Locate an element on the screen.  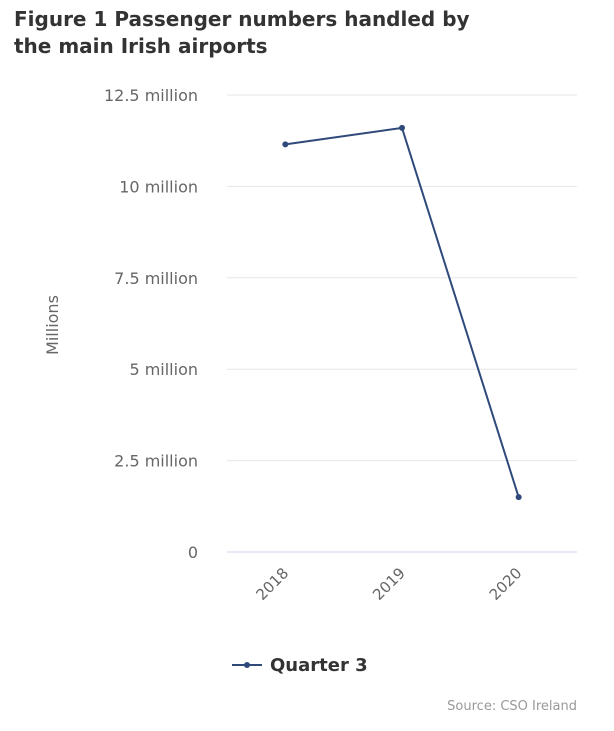
y-tick-label: 2.5 million is located at coordinates (156, 461).